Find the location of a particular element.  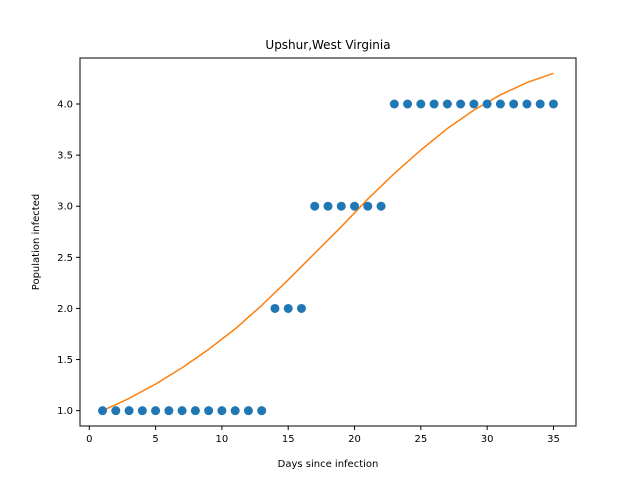

y-tick-label: 2.0 is located at coordinates (65, 309).